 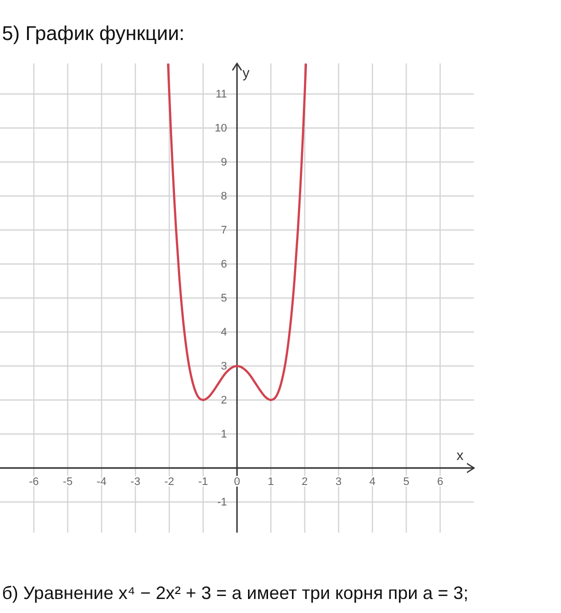 I want to click on y-tick-label: 4, so click(x=223, y=332).